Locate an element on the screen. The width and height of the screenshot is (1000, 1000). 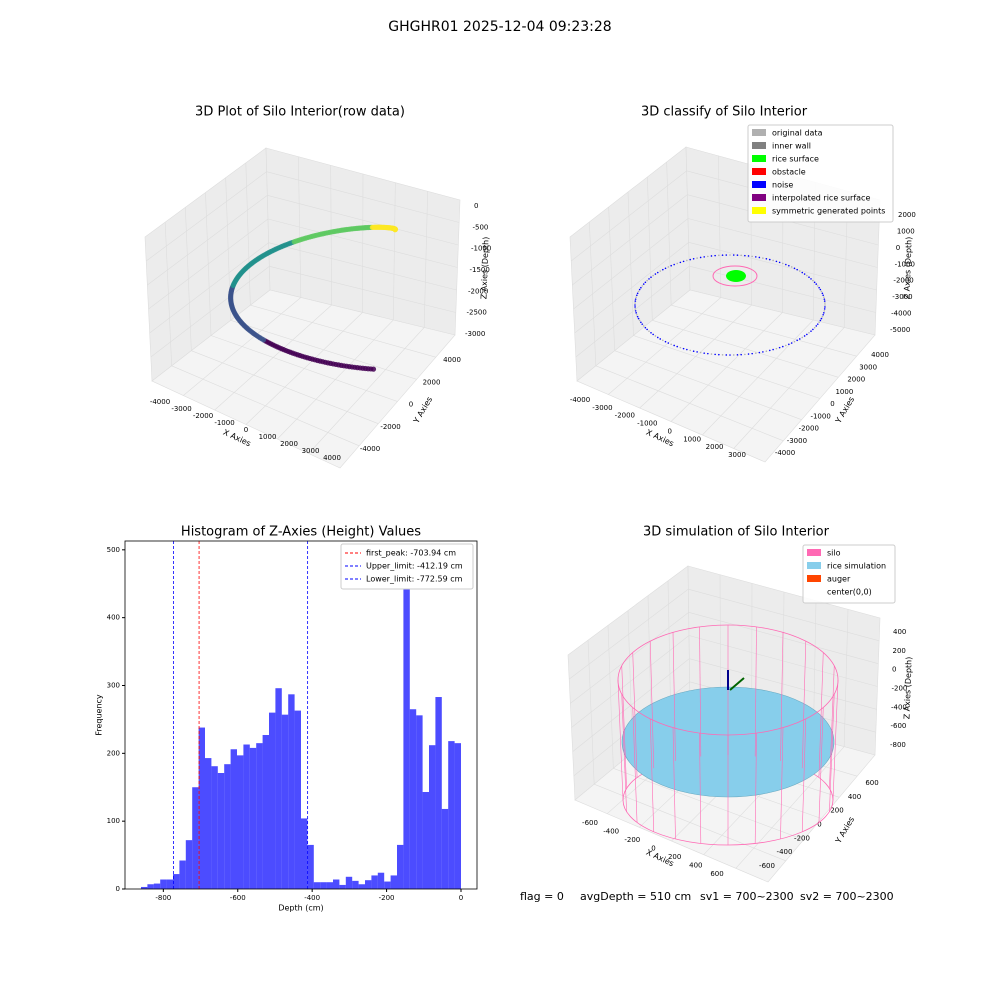
legend-label: Upper_limit: -412.19 cm is located at coordinates (414, 566).